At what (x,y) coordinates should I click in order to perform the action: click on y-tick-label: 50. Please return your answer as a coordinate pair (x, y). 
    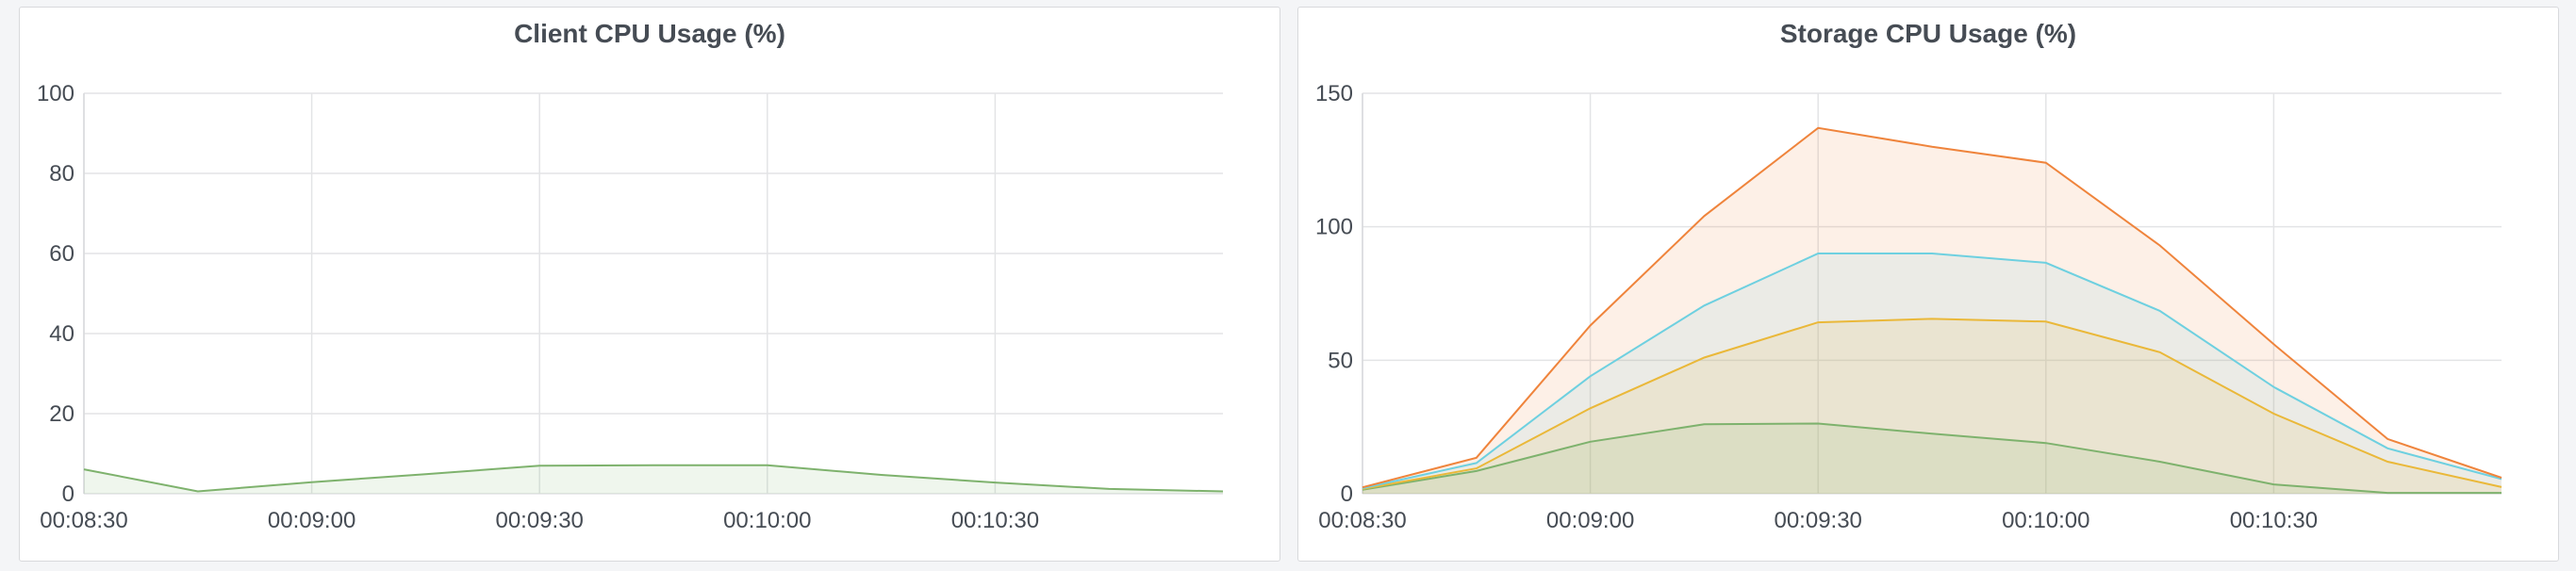
    Looking at the image, I should click on (1340, 360).